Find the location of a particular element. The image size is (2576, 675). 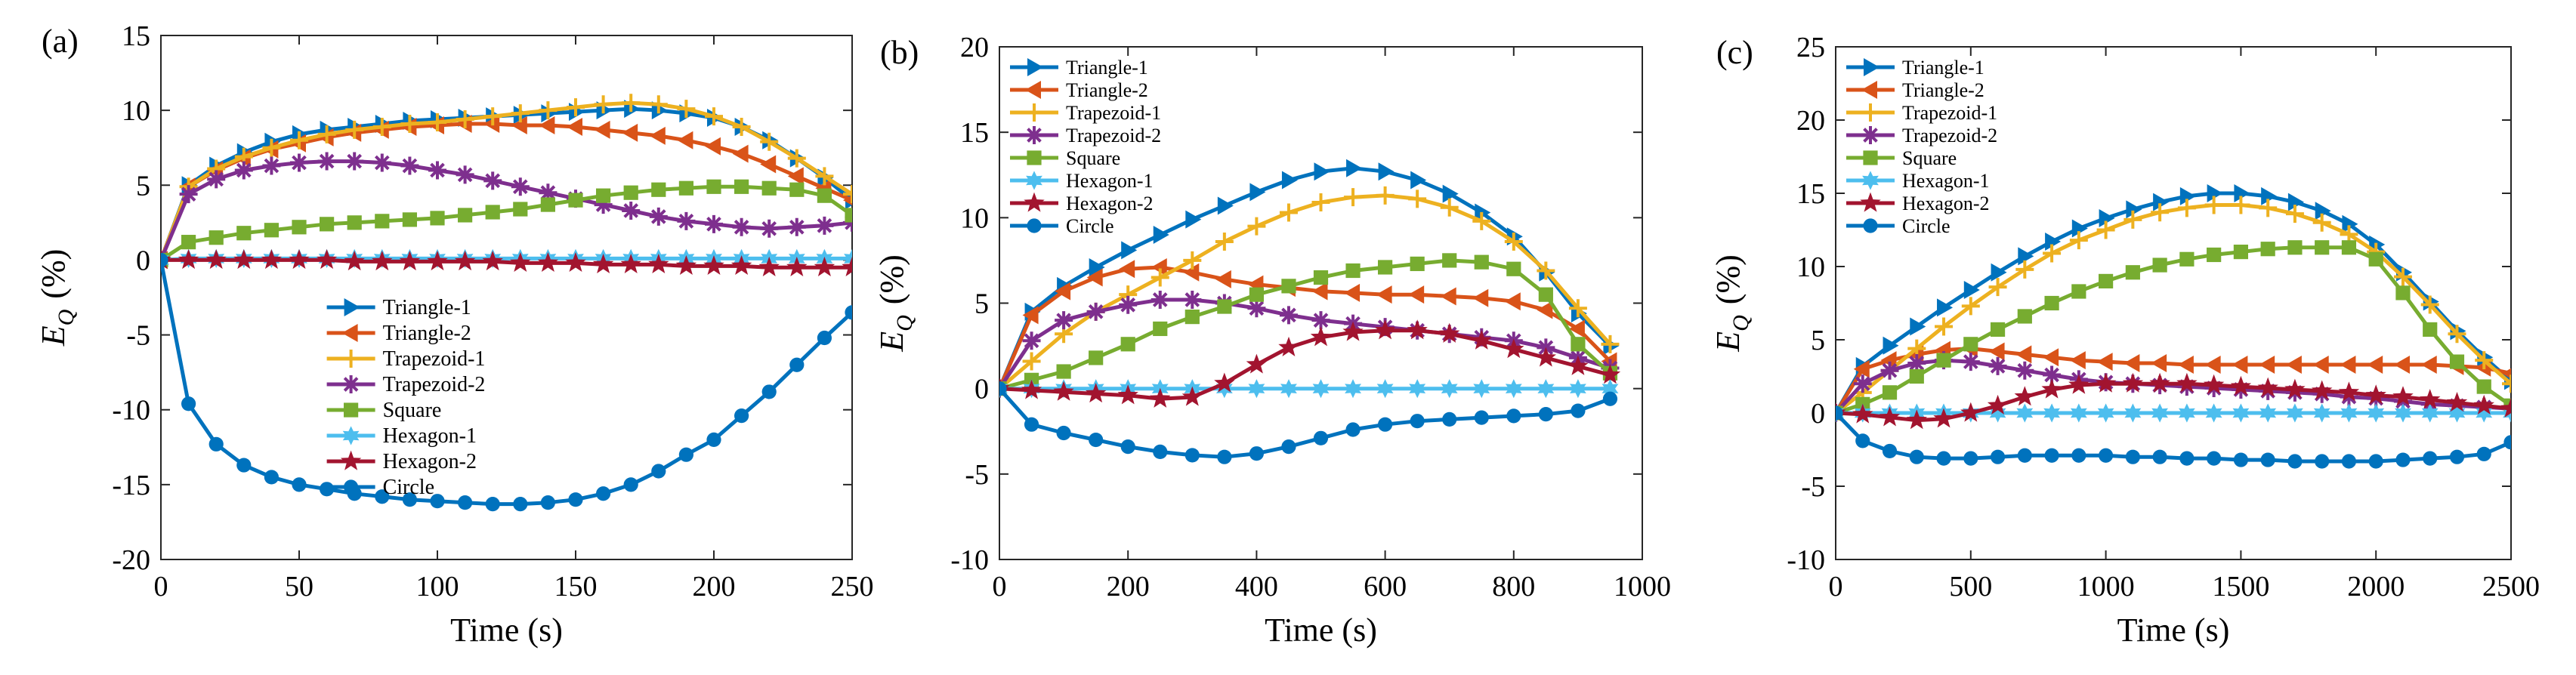

legend-label: Square is located at coordinates (1929, 158).